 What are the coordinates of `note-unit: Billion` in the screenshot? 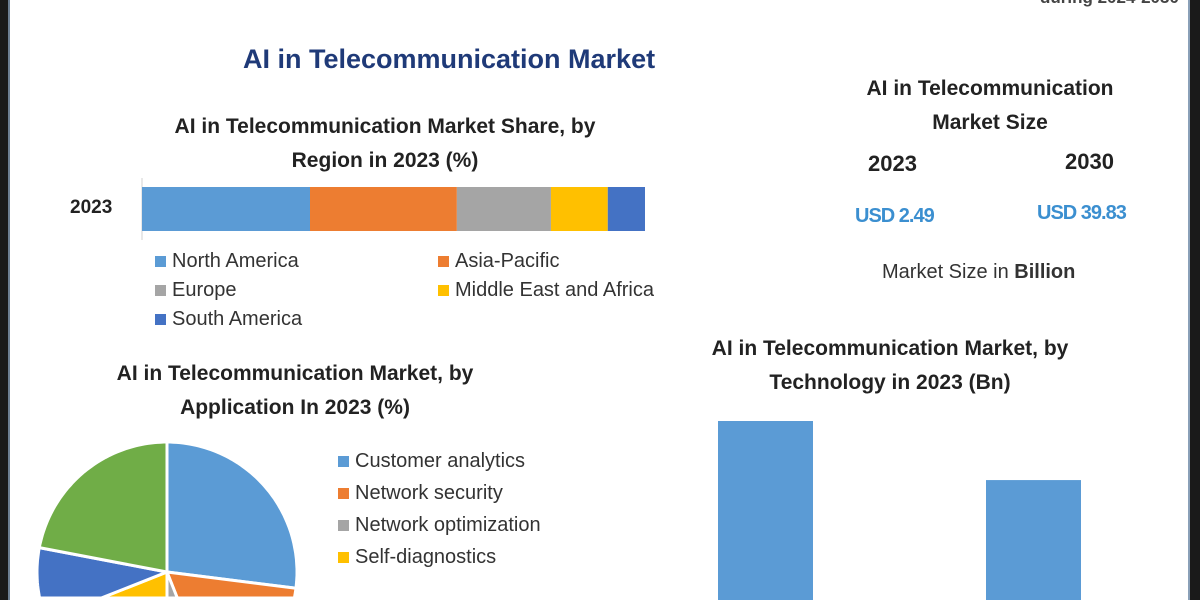 It's located at (1045, 272).